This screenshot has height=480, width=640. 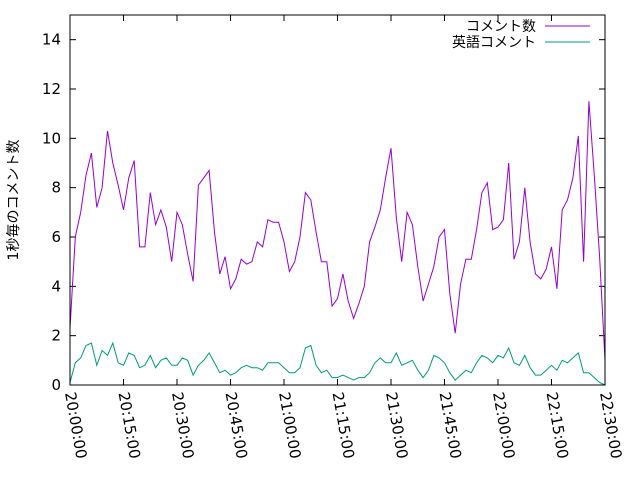 What do you see at coordinates (56, 286) in the screenshot?
I see `y-tick-label: 4` at bounding box center [56, 286].